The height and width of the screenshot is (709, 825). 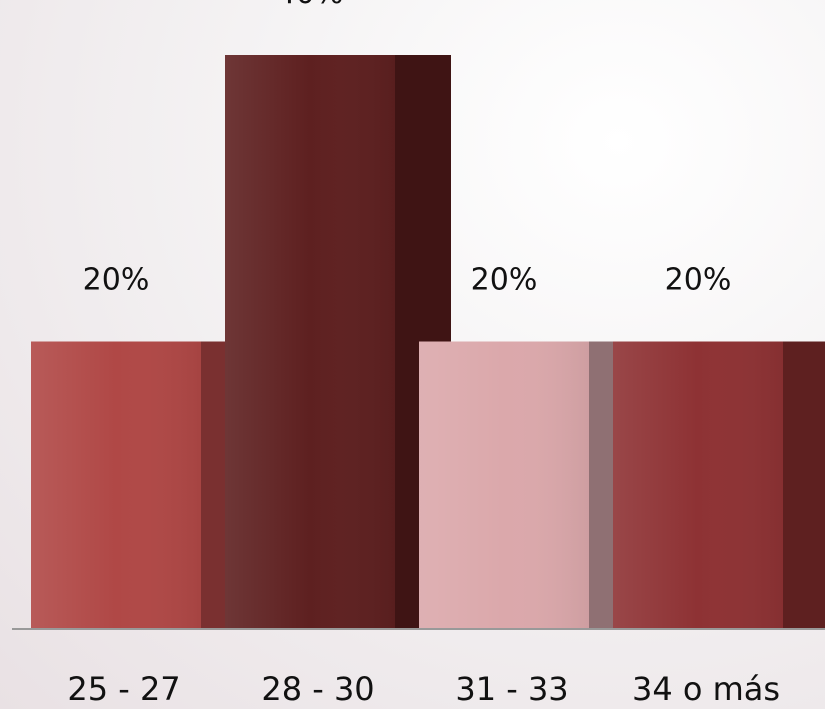 I want to click on category-labels-group: 25 - 27 28 - 30 31 - 33 34 o más, so click(x=423, y=689).